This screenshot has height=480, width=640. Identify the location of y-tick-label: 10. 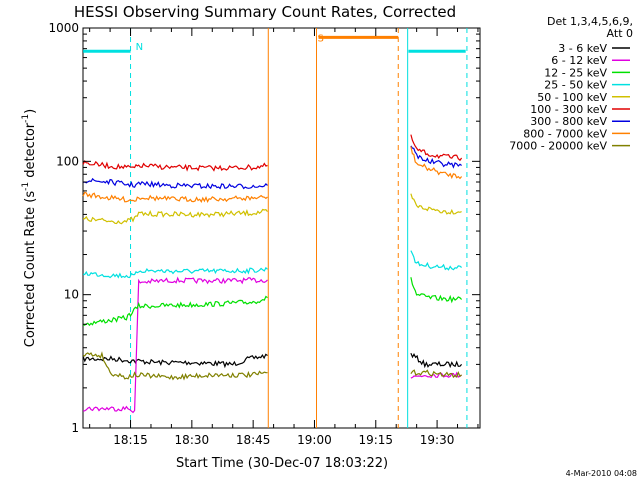
(71, 295).